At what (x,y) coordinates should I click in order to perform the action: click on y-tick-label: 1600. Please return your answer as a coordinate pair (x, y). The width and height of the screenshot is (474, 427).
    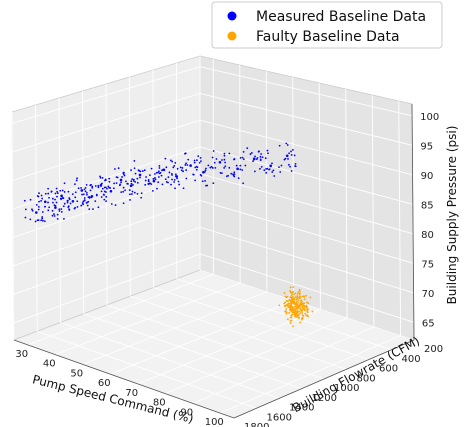
    Looking at the image, I should click on (279, 417).